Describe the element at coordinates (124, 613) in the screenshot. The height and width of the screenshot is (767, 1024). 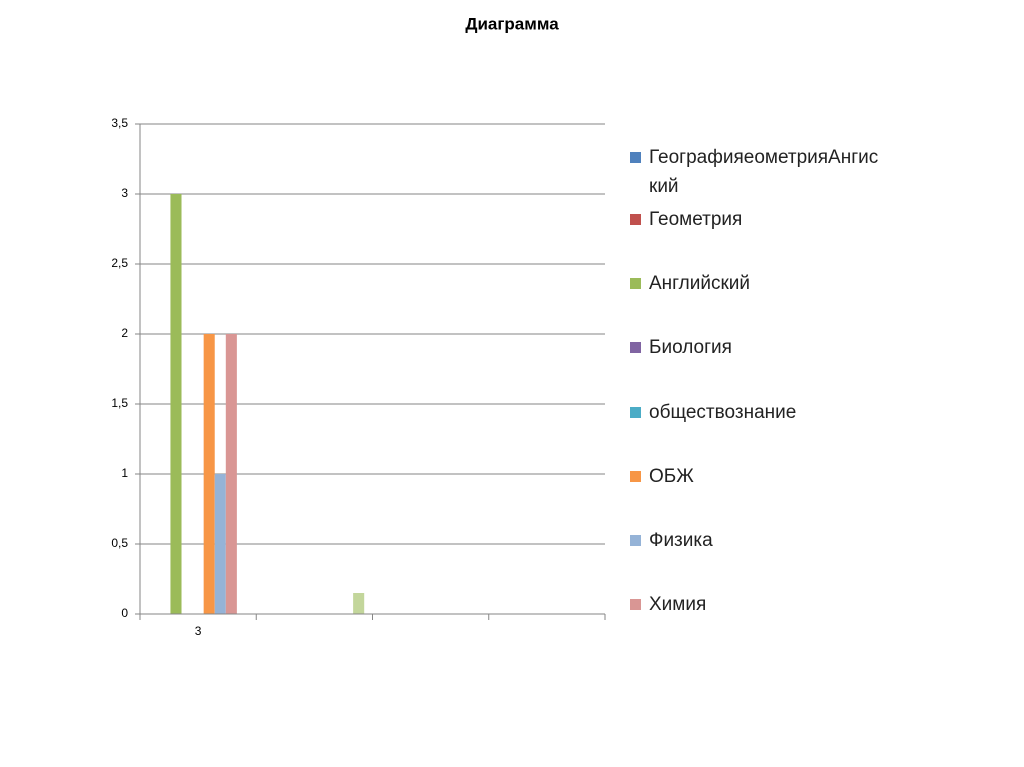
I see `y-tick-label: 0` at that location.